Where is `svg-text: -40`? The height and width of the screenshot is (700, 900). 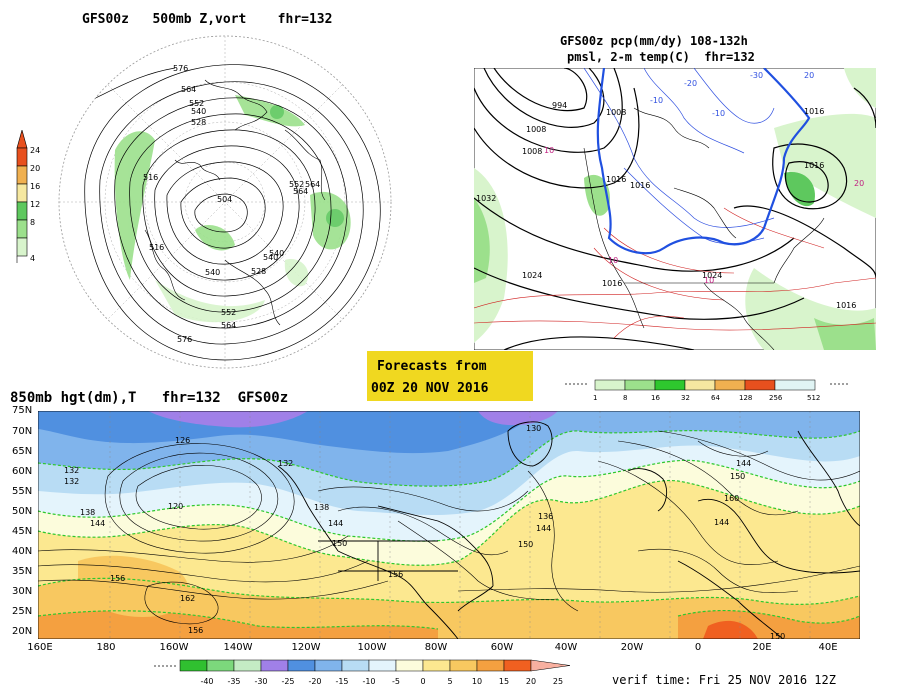
svg-text: -40 is located at coordinates (206, 681).